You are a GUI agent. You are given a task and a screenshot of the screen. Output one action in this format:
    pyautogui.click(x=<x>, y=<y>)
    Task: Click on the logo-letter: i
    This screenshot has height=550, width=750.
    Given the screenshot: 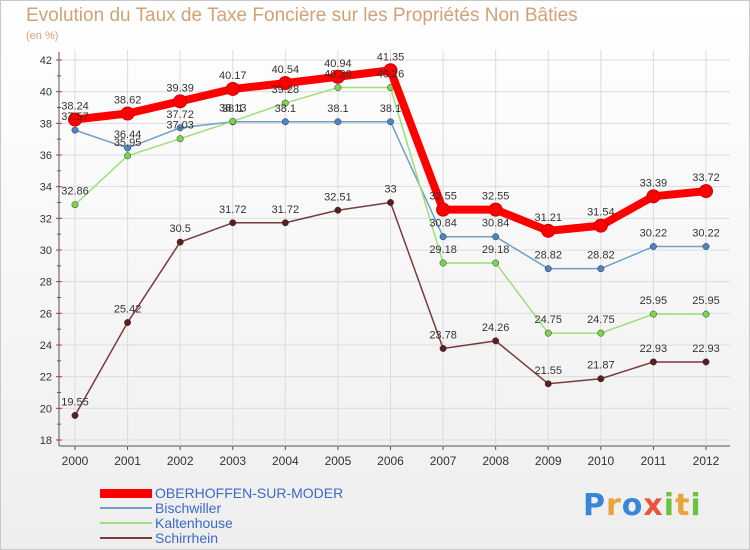 What is the action you would take?
    pyautogui.click(x=669, y=505)
    